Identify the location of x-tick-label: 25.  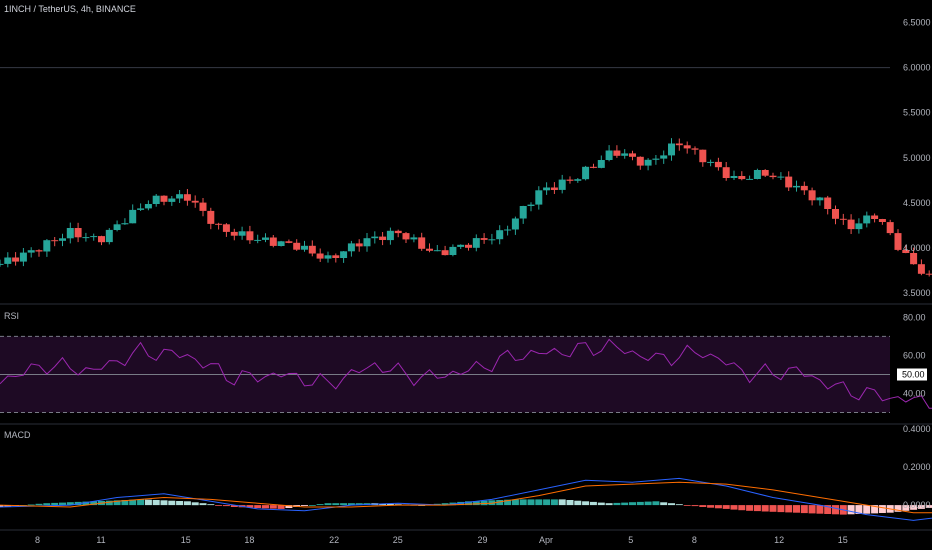
(398, 540).